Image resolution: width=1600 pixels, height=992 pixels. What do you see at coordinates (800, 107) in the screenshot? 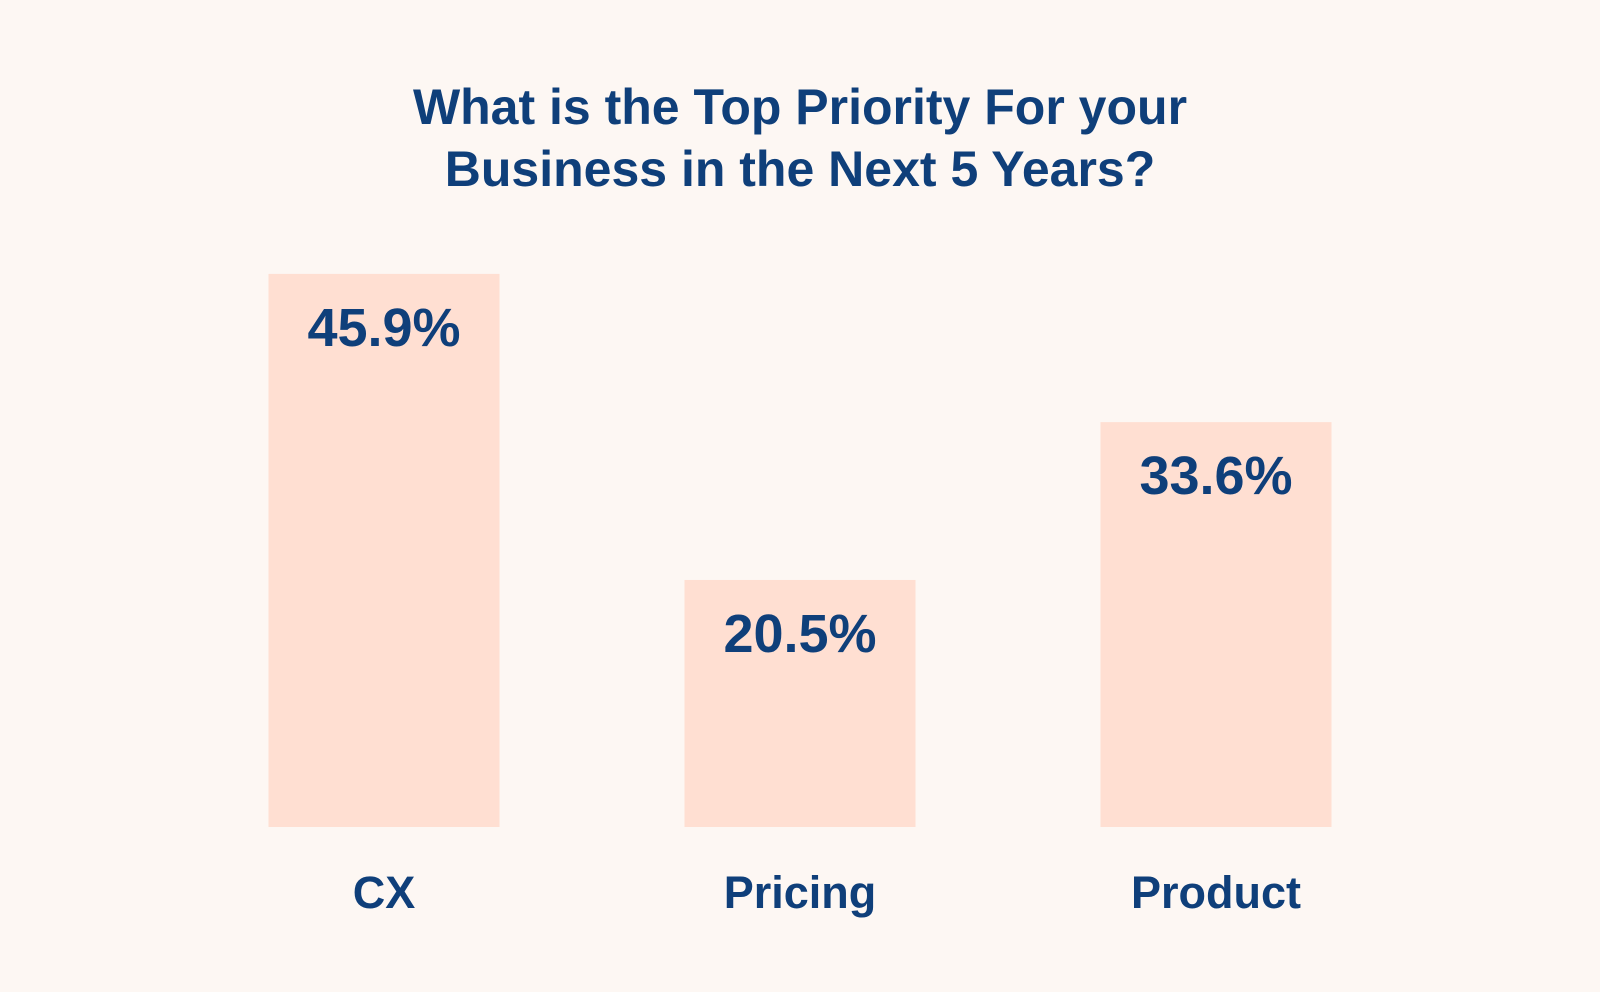
I see `chart-title-line-1: What is the Top Priority For your` at bounding box center [800, 107].